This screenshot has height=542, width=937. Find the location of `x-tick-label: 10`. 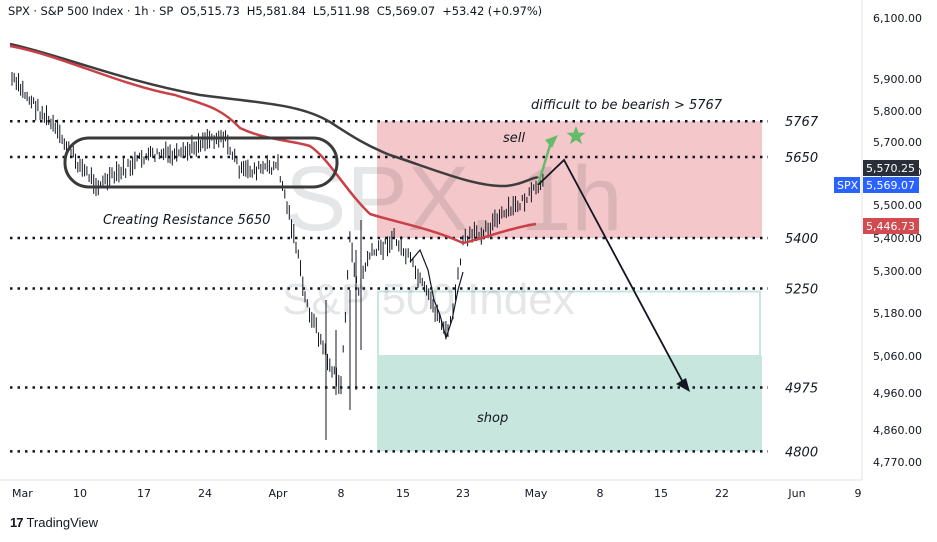

x-tick-label: 10 is located at coordinates (80, 493).